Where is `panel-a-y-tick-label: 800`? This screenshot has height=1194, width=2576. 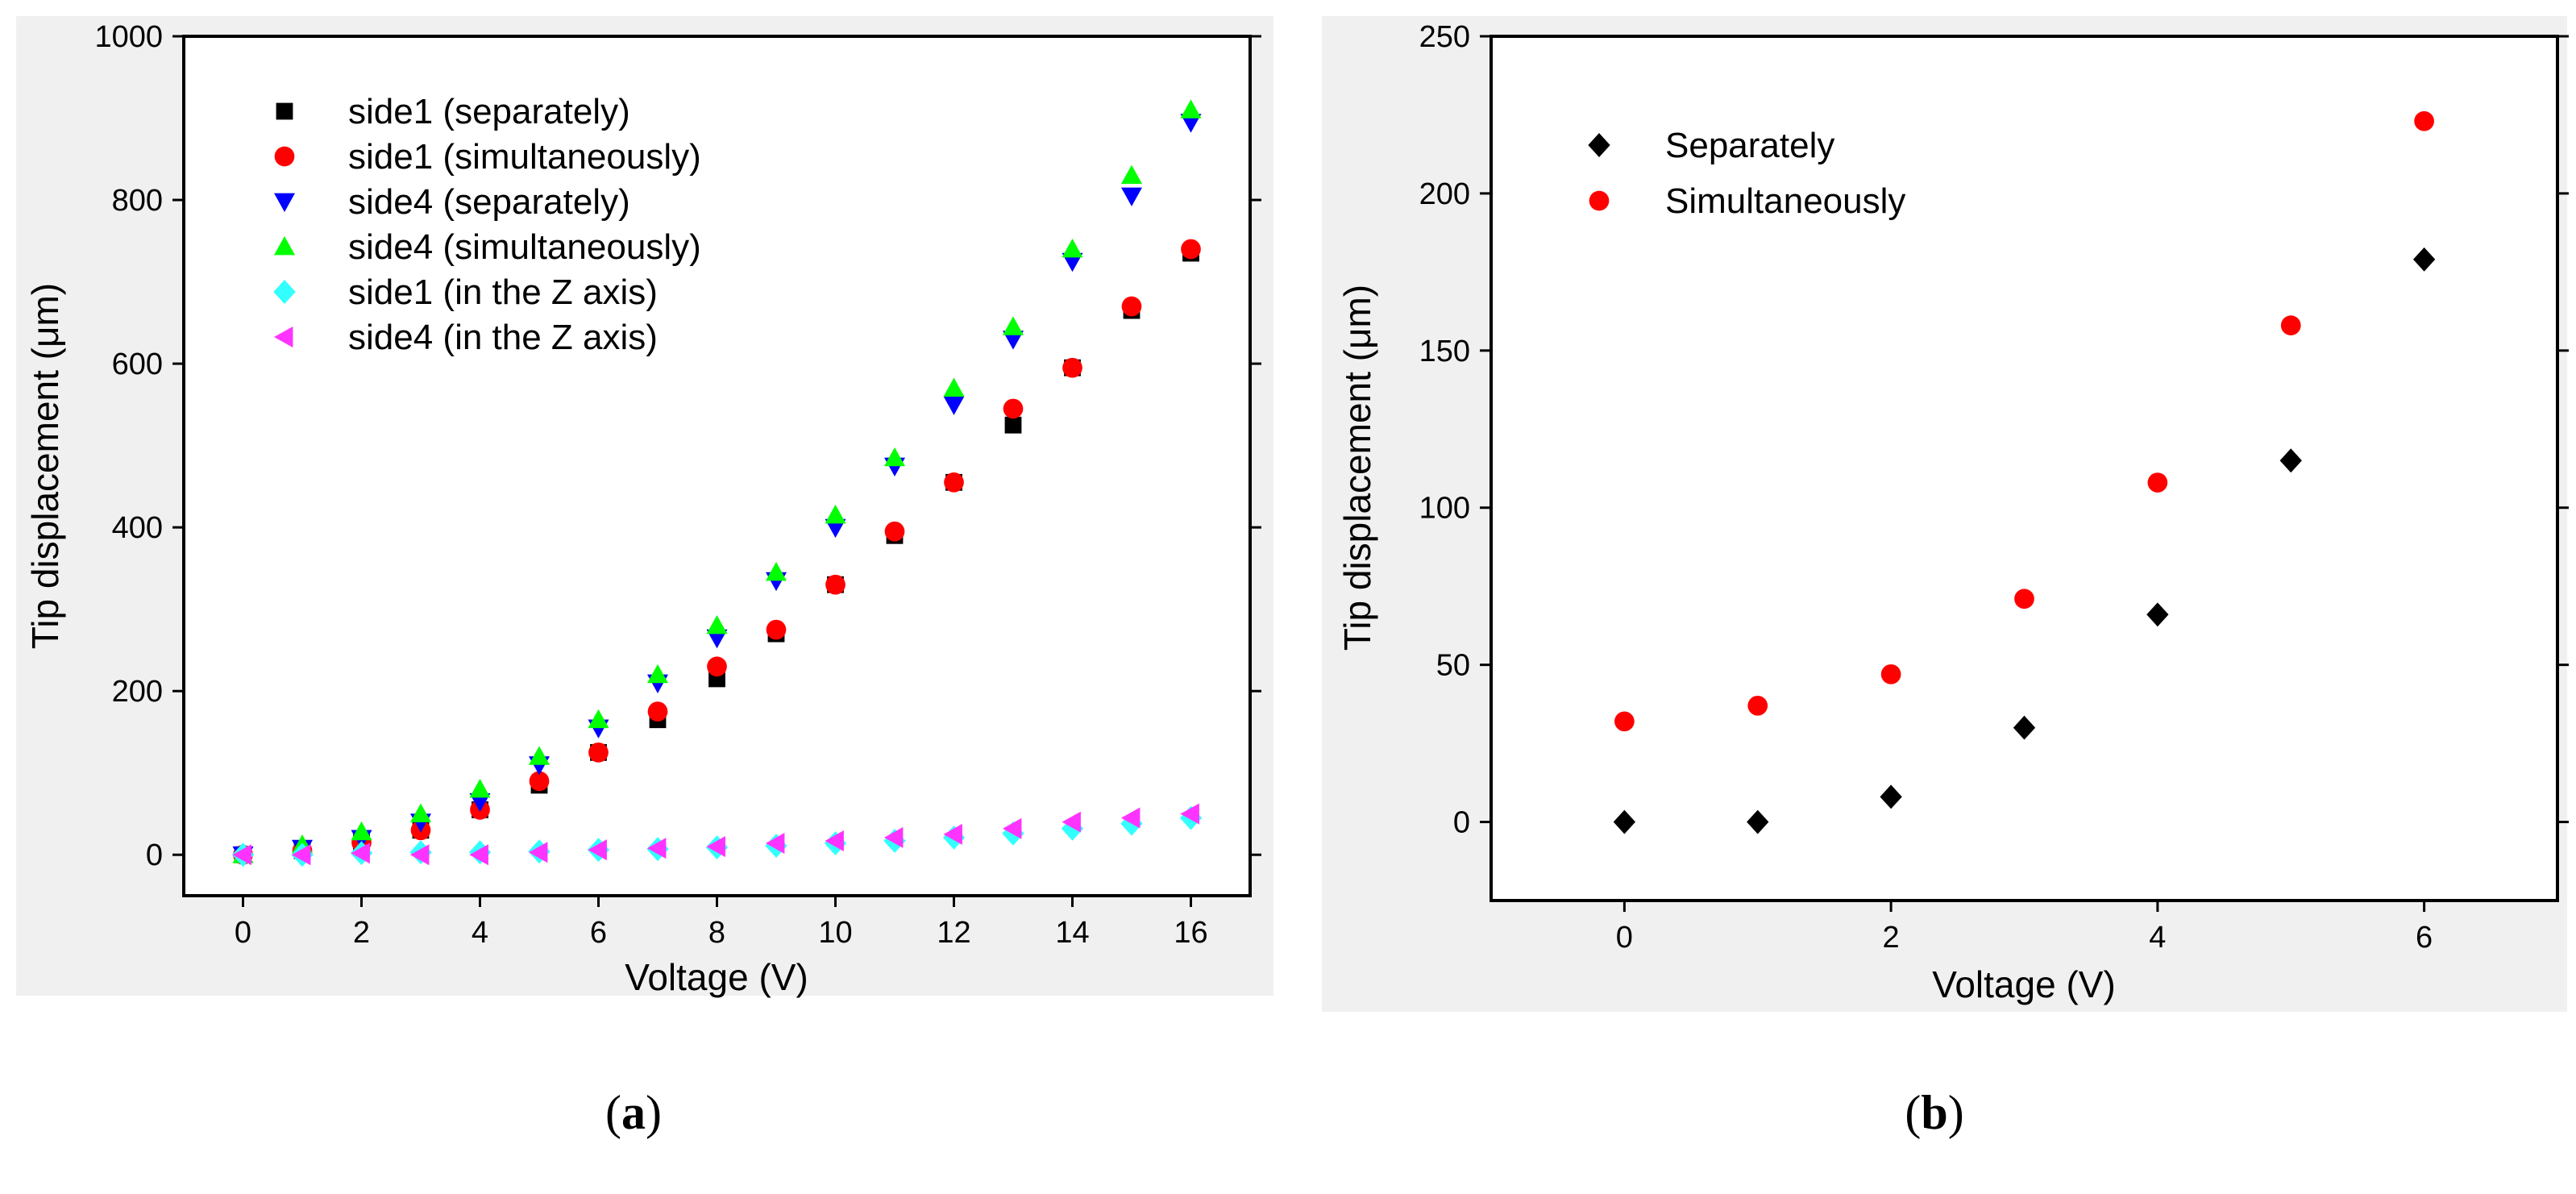
panel-a-y-tick-label: 800 is located at coordinates (137, 201).